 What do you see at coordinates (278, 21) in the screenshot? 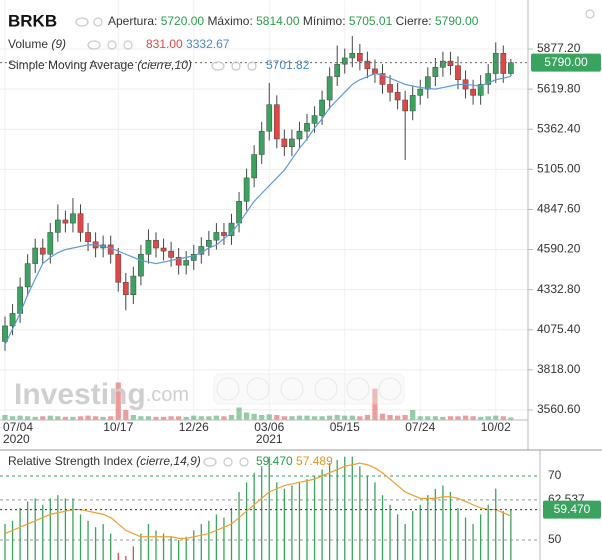
I see `ohlc-value: 5814.00` at bounding box center [278, 21].